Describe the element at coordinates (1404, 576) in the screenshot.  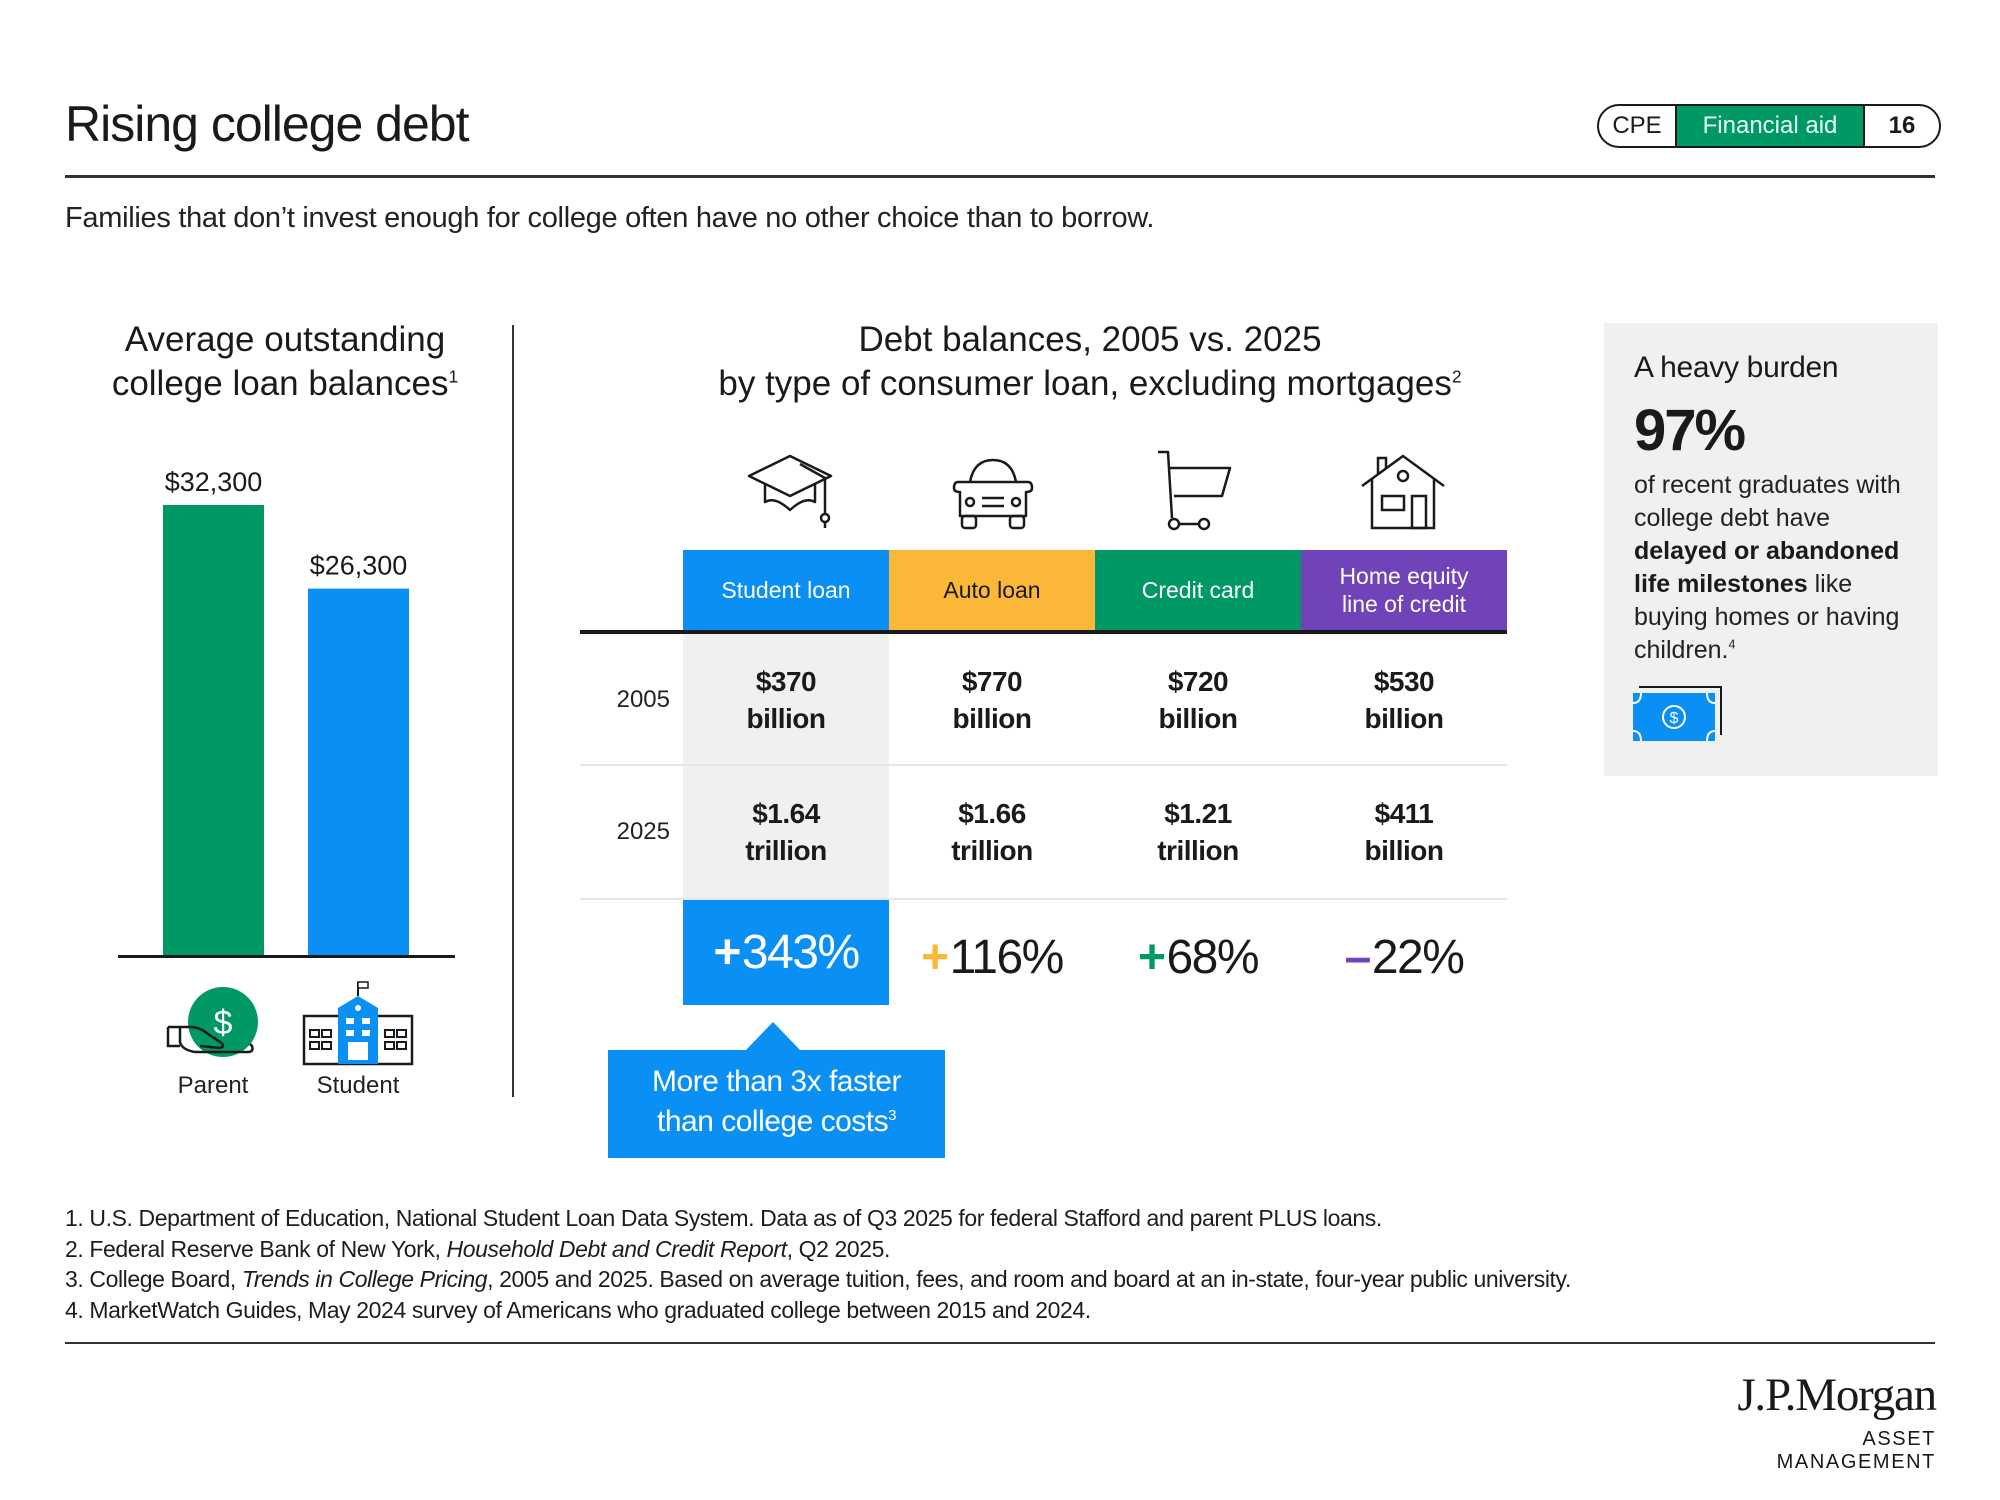
I see `home-equity-label-line1: Home equity` at that location.